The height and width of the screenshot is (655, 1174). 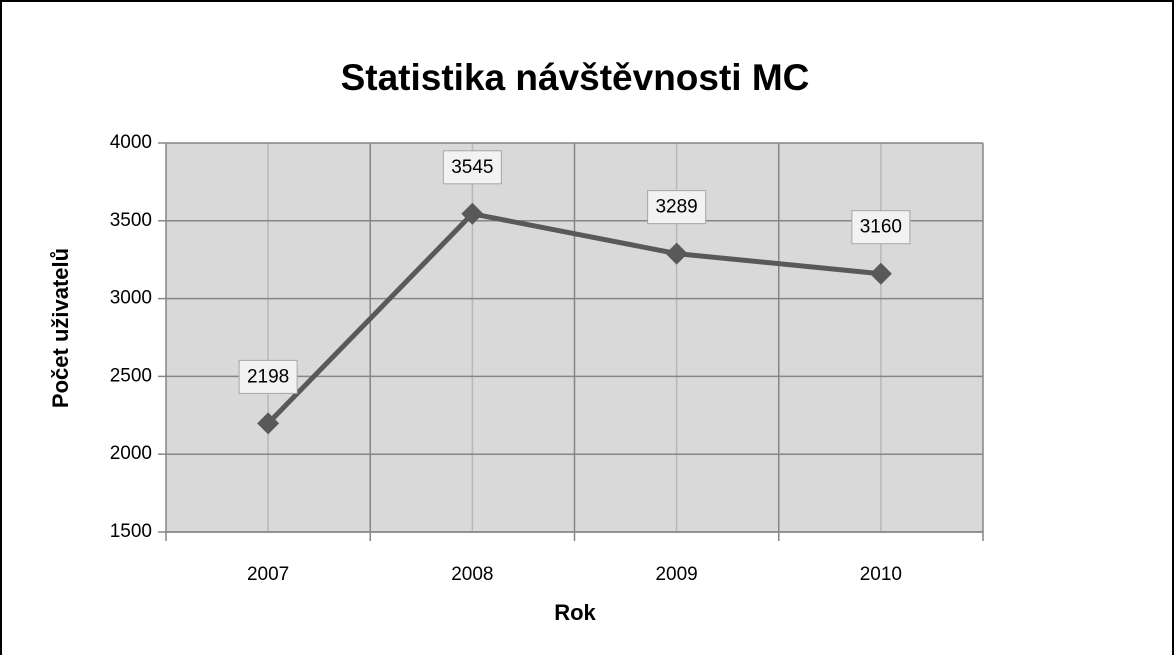 What do you see at coordinates (575, 612) in the screenshot?
I see `x-axis-title: Rok` at bounding box center [575, 612].